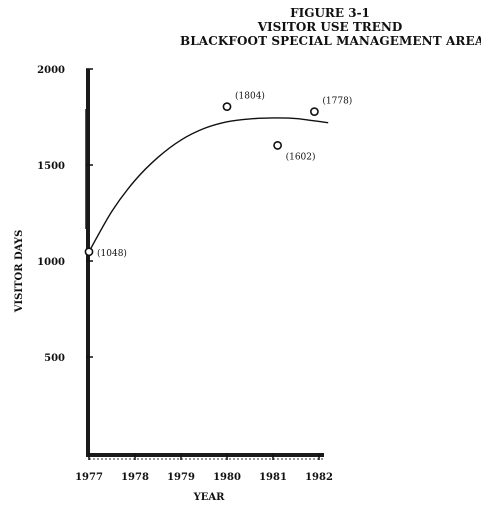  I want to click on trend-line, so click(208, 185).